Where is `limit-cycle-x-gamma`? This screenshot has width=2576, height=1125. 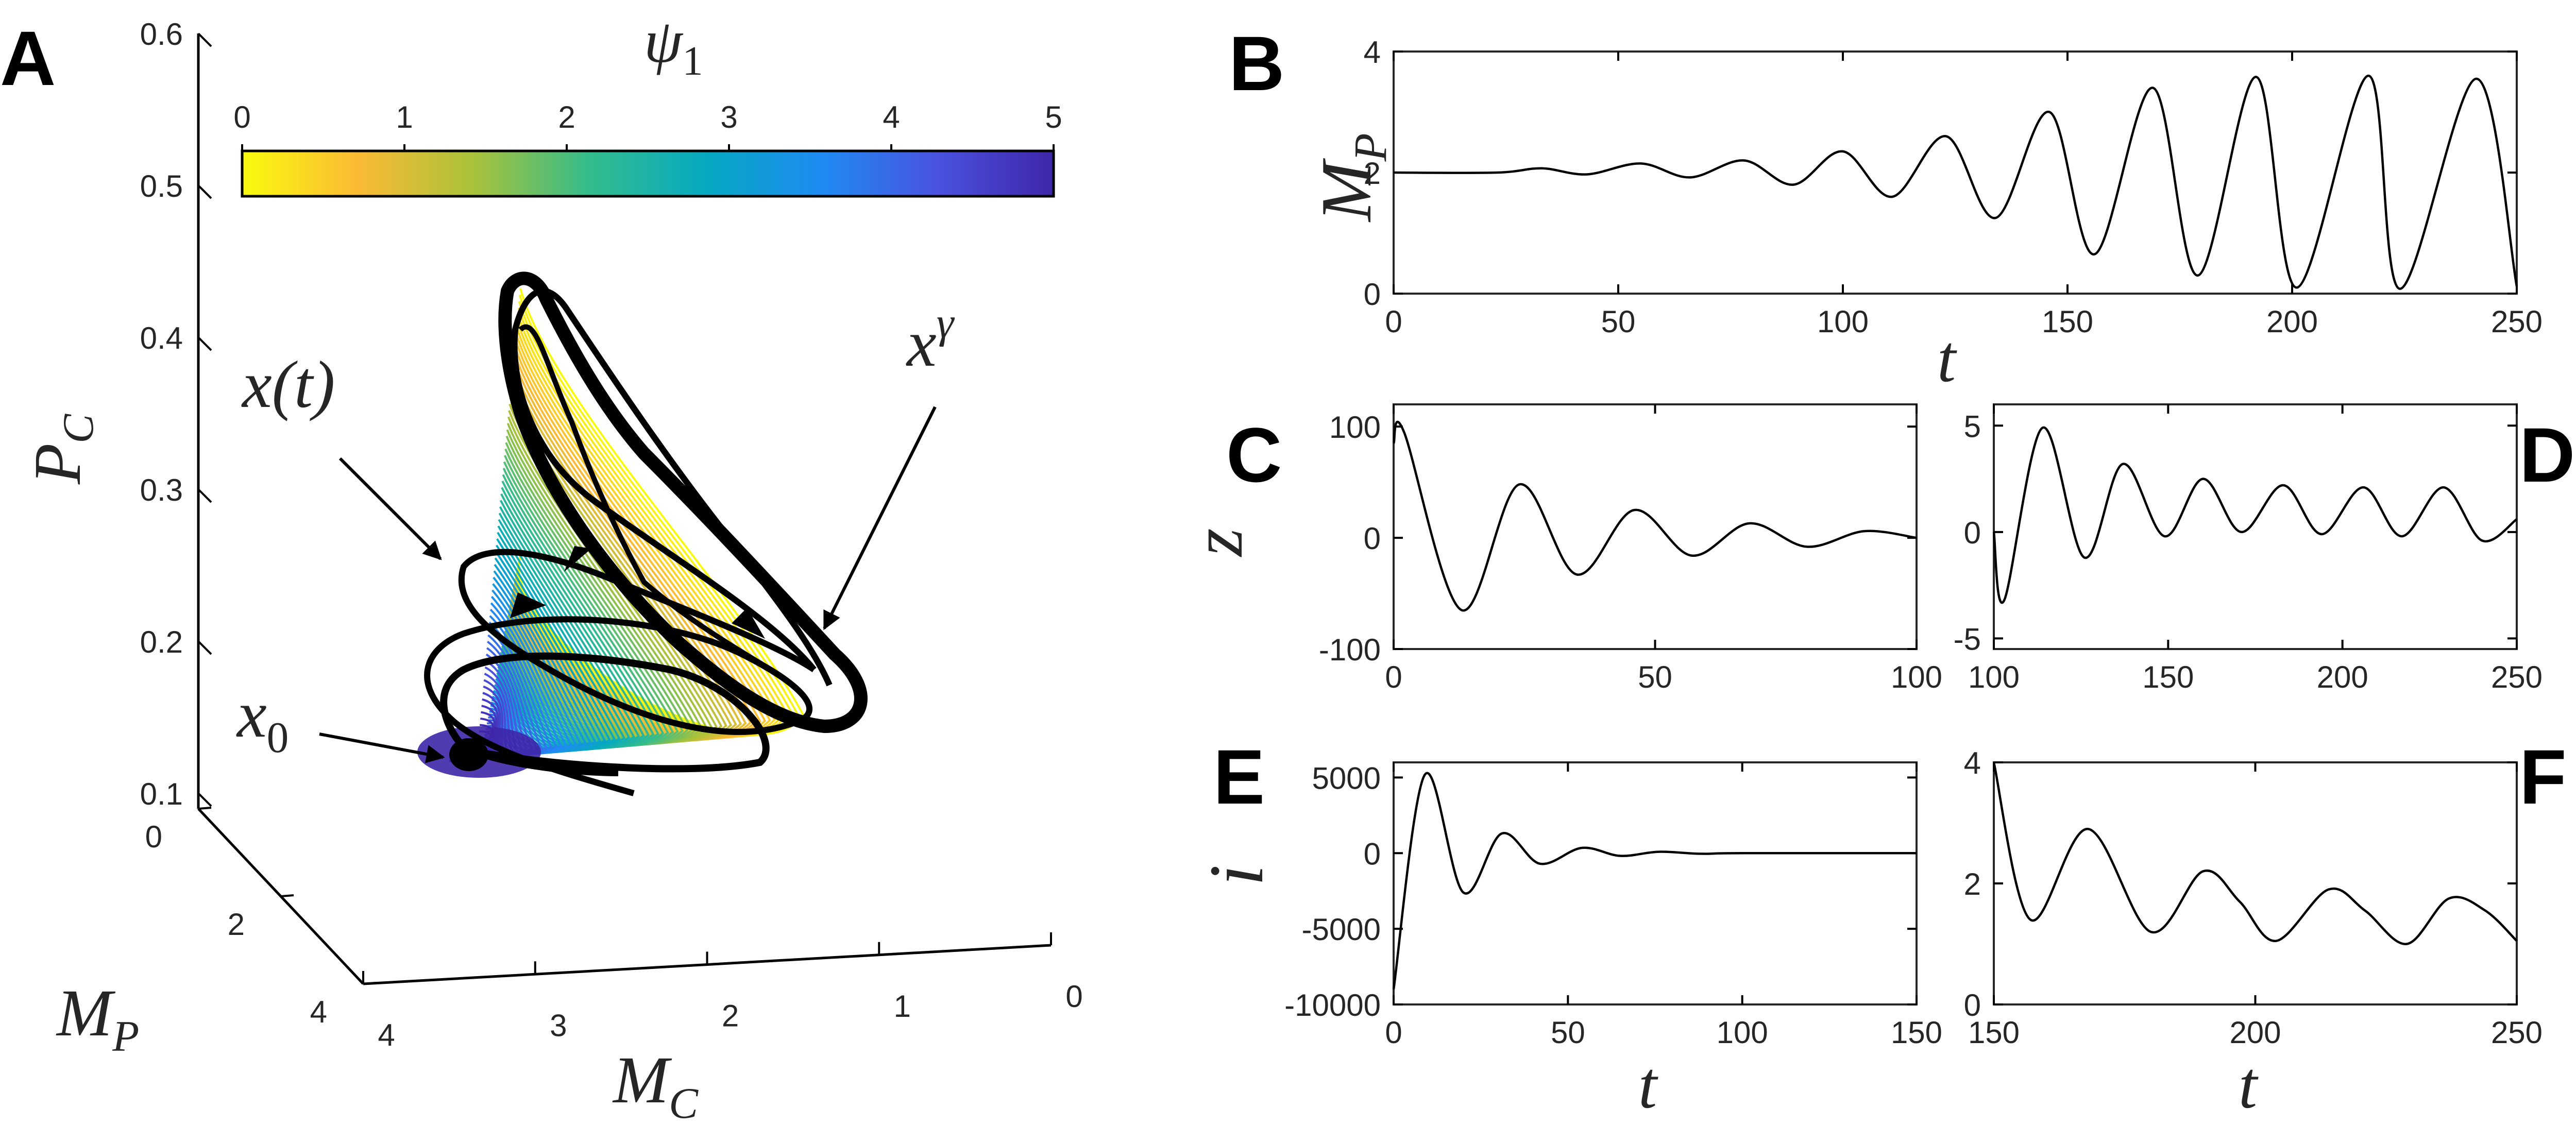 limit-cycle-x-gamma is located at coordinates (683, 502).